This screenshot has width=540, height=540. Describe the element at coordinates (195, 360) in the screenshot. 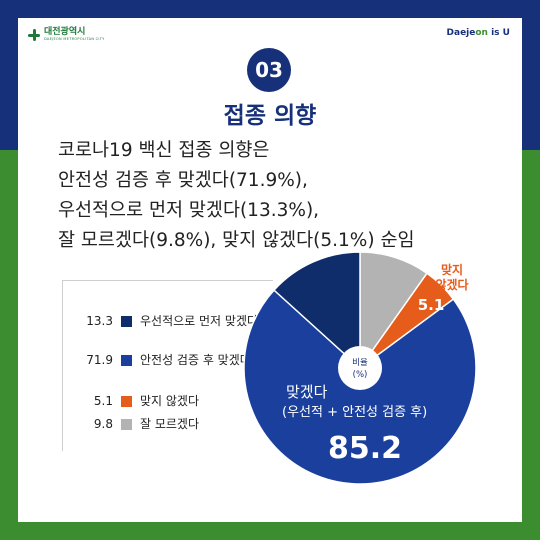

I see `legend-label: 안전성 검증 후 맞겠다` at that location.